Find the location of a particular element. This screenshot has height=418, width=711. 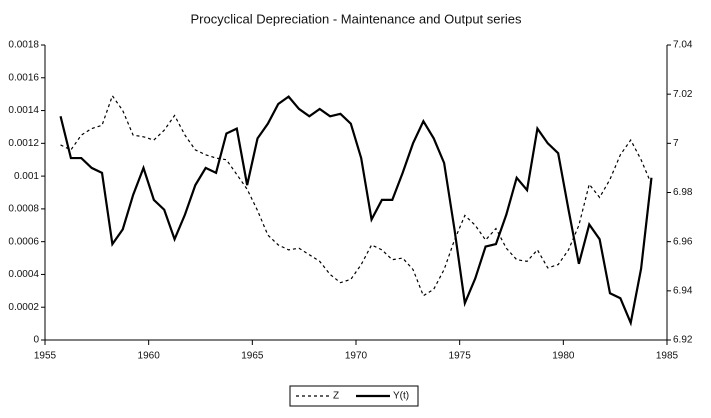

y-tick-label: 0.0004 is located at coordinates (23, 274).